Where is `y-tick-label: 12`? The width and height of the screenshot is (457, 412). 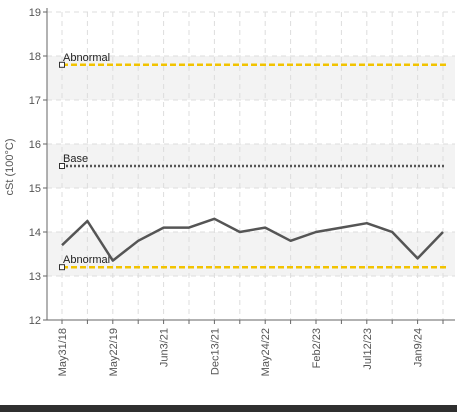 y-tick-label: 12 is located at coordinates (35, 321).